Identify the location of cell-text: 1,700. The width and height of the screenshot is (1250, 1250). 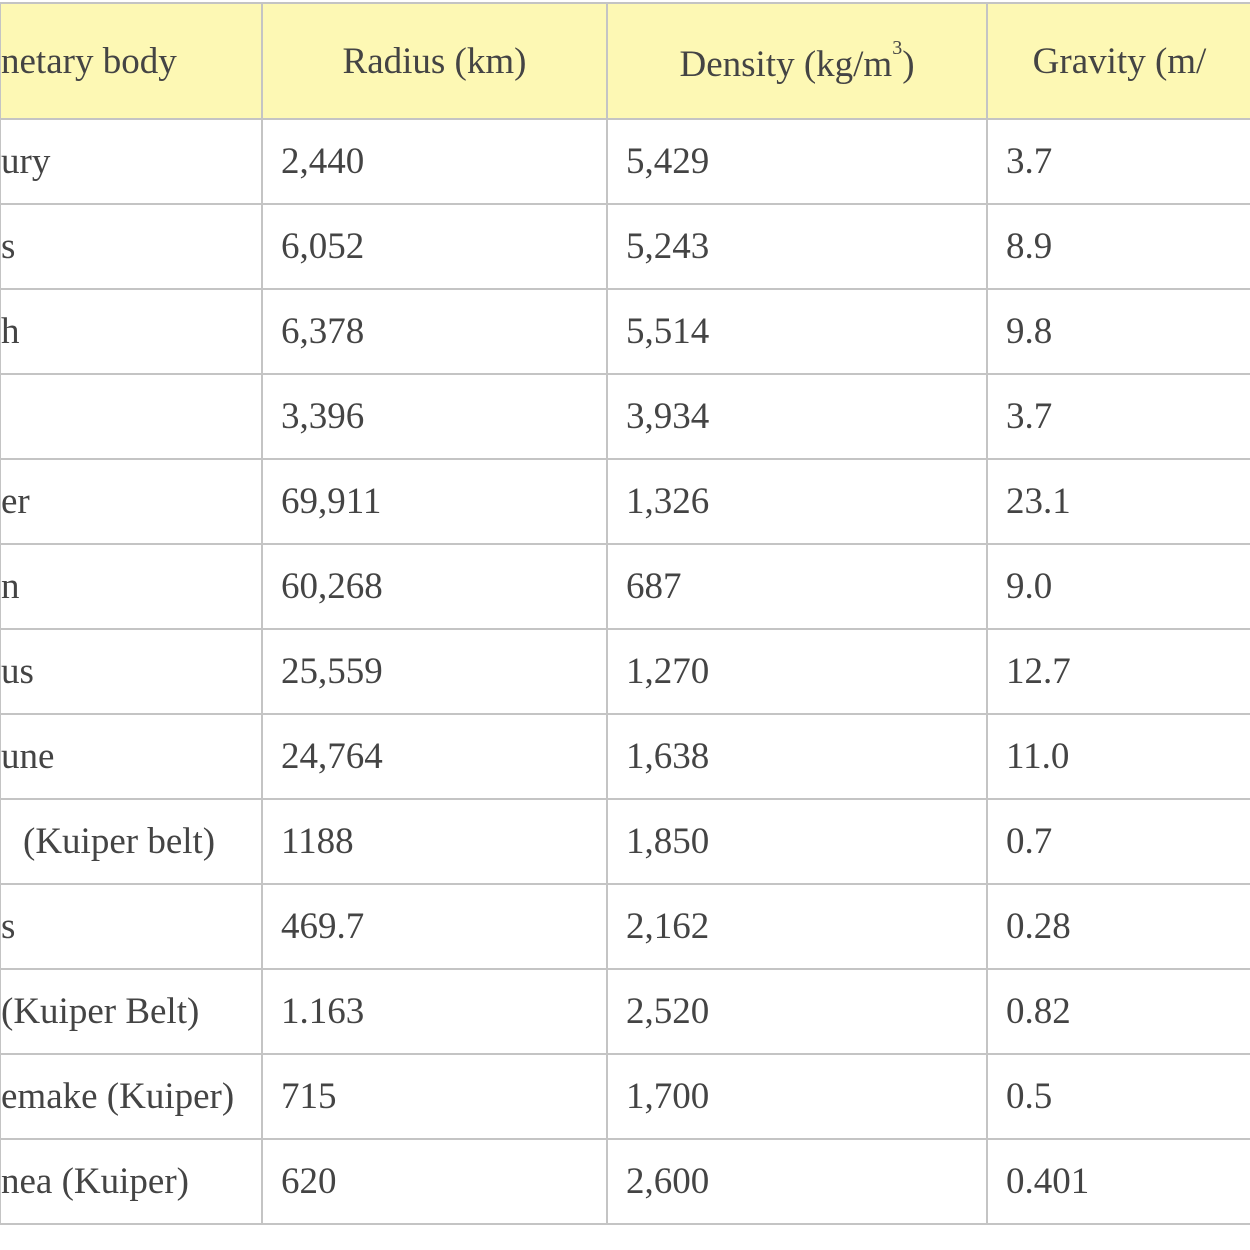
(668, 1096).